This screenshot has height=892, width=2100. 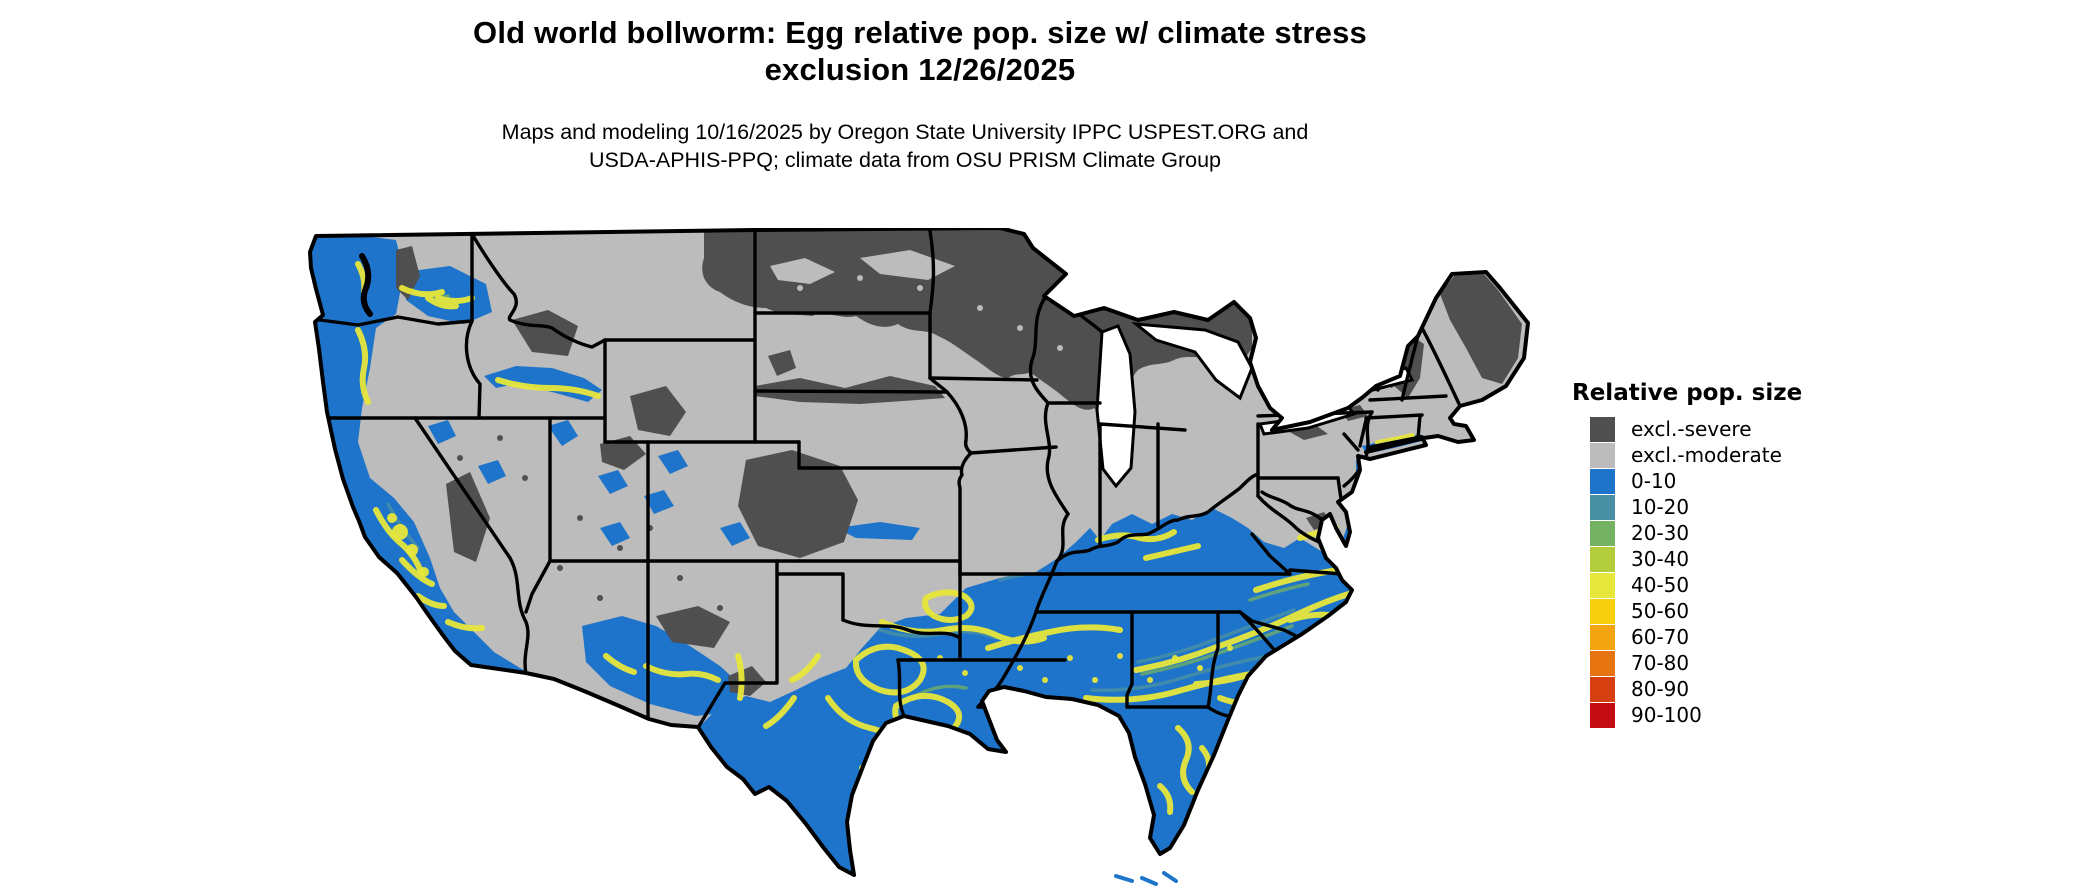 I want to click on legend-label: excl.-moderate, so click(x=1706, y=455).